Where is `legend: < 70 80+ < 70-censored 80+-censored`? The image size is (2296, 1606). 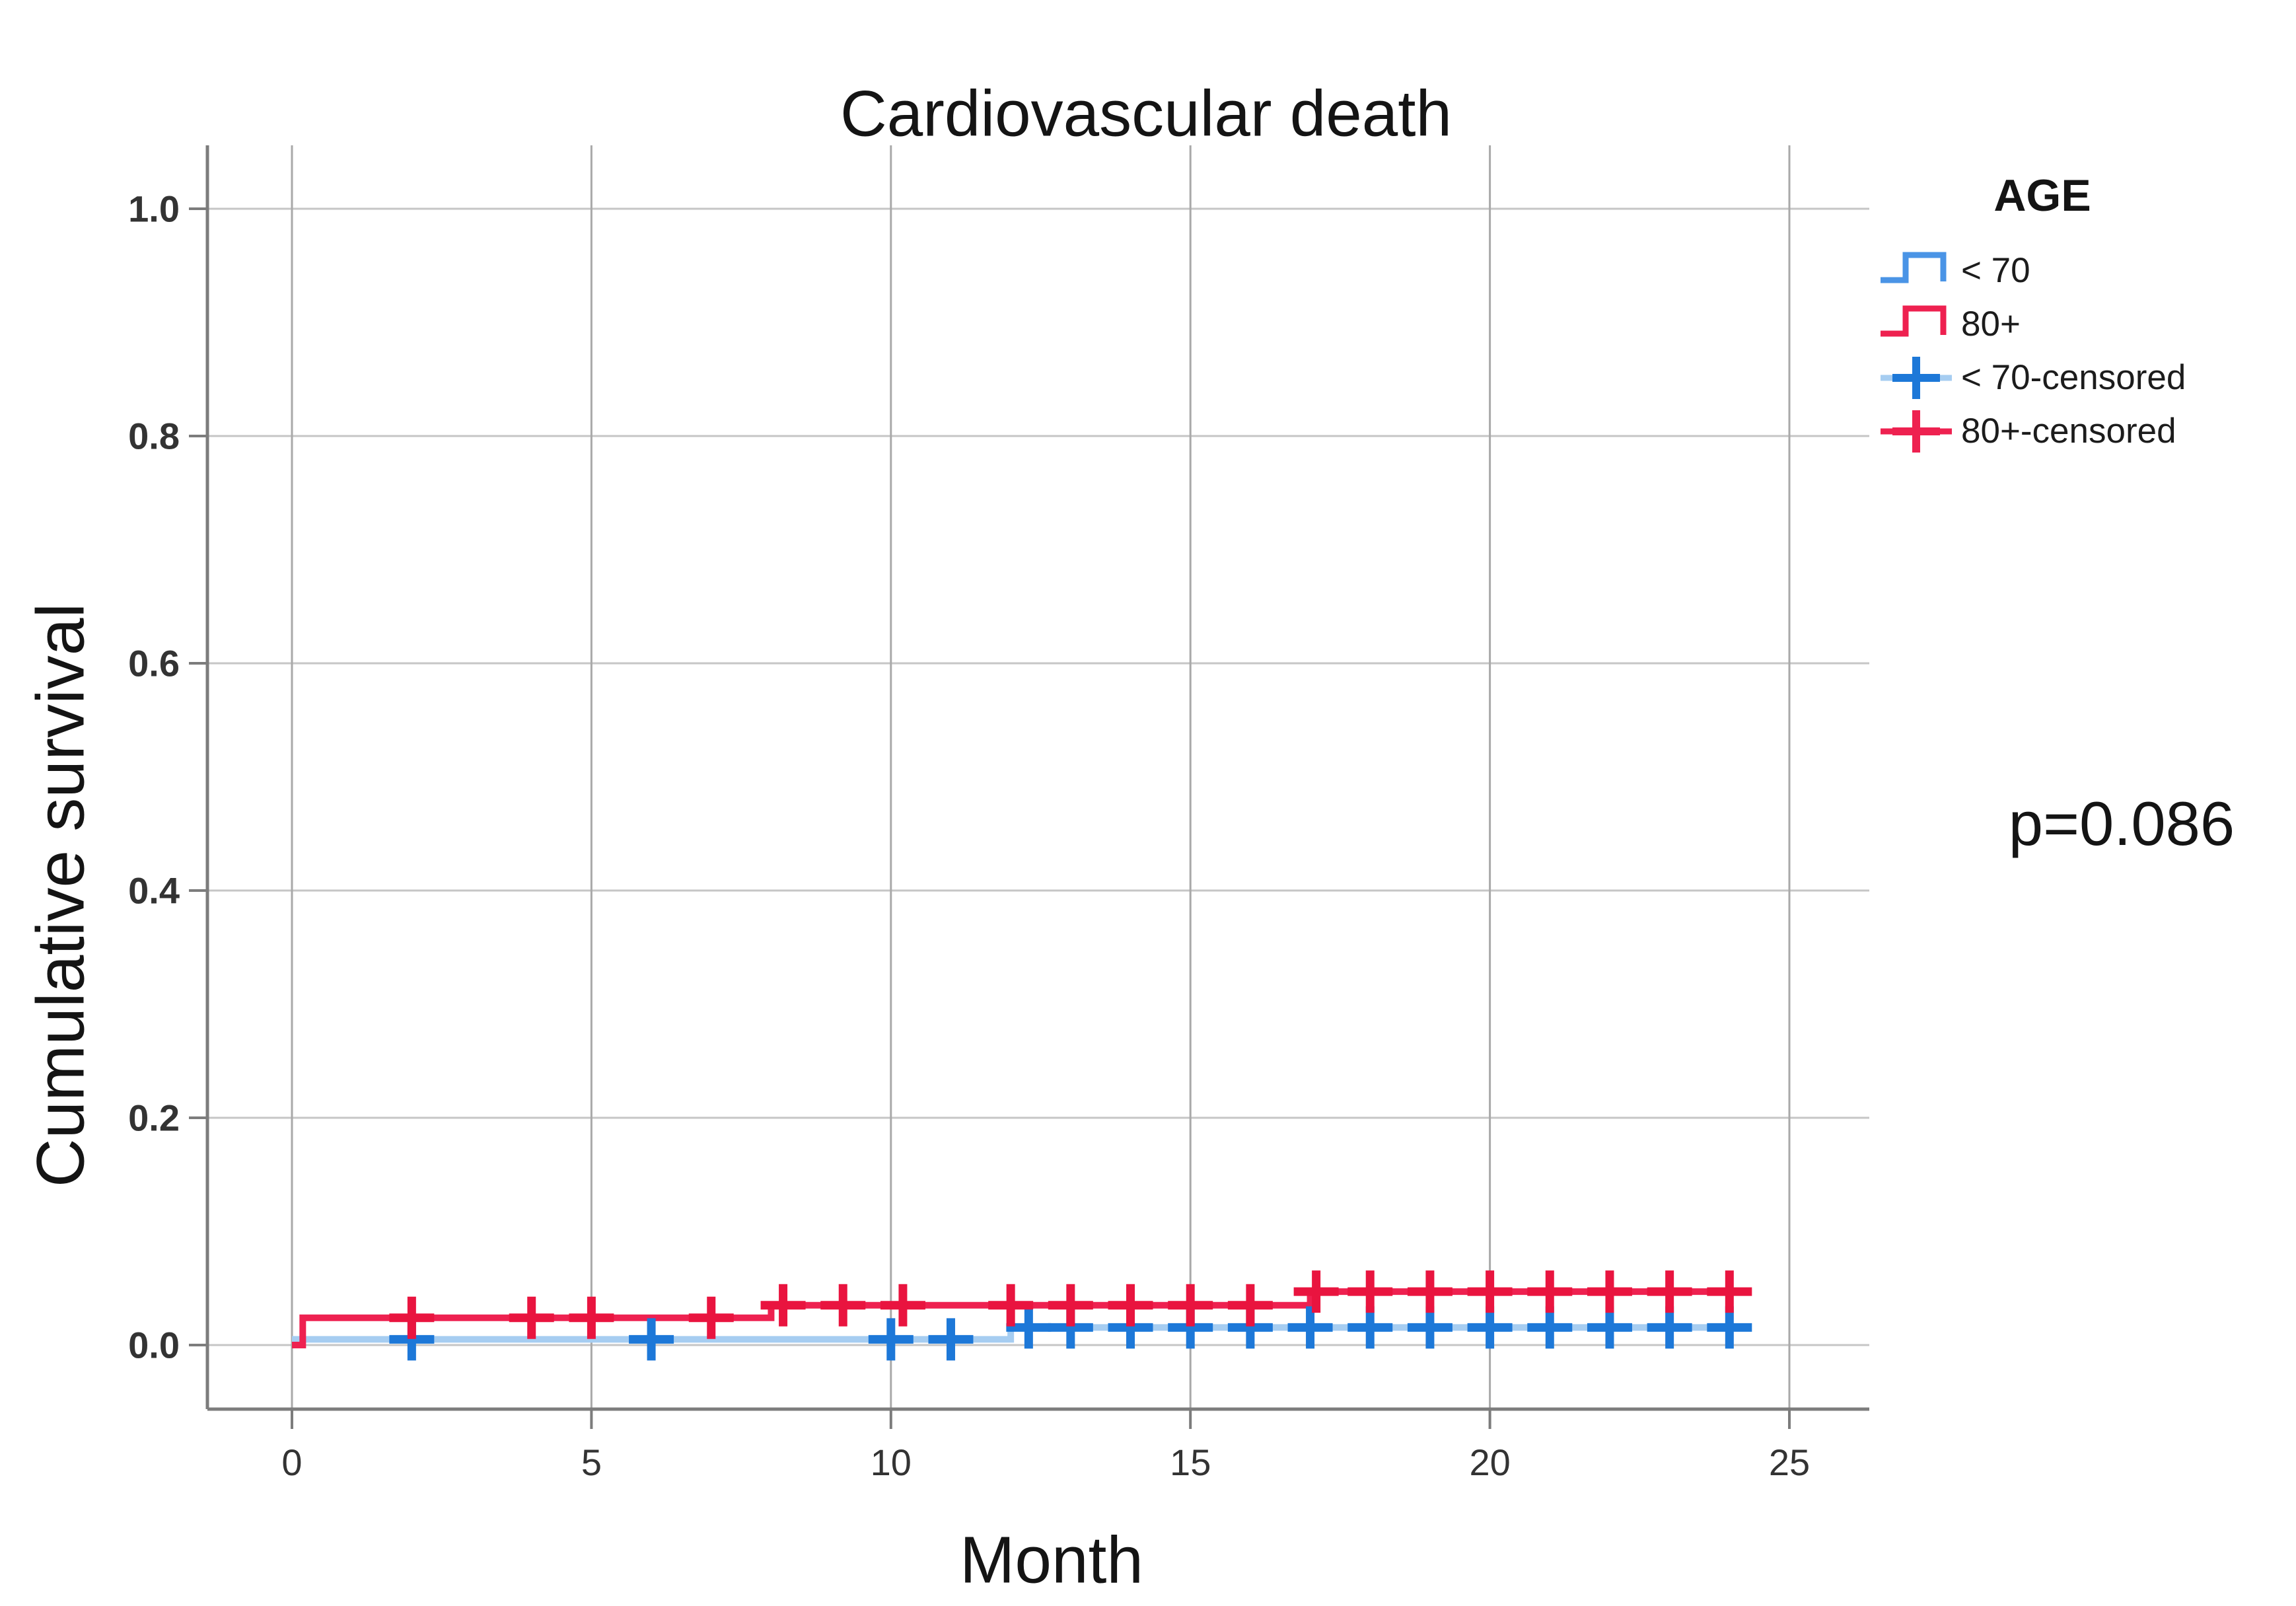
legend: < 70 80+ < 70-censored 80+-censored is located at coordinates (2032, 351).